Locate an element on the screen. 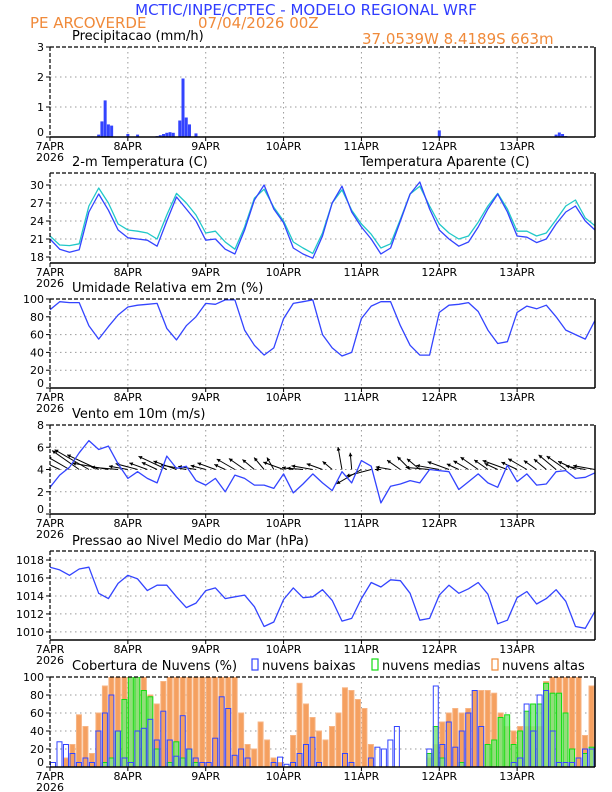  plot-area is located at coordinates (322, 220).